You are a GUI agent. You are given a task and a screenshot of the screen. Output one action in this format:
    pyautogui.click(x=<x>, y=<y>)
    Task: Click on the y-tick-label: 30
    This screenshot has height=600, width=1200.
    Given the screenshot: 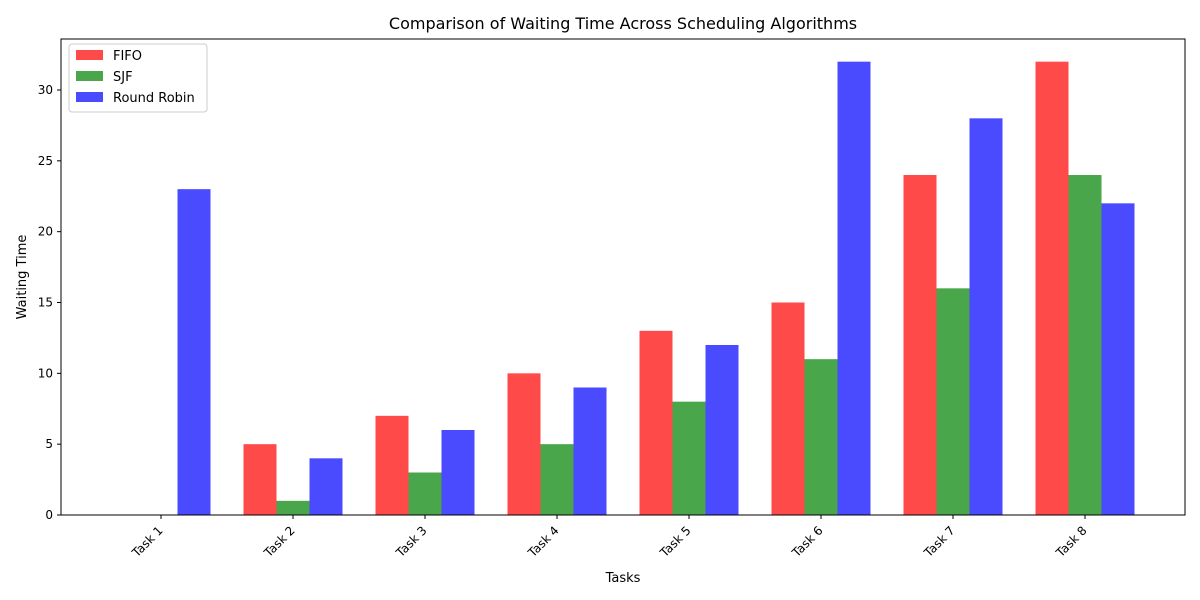 What is the action you would take?
    pyautogui.click(x=45, y=90)
    